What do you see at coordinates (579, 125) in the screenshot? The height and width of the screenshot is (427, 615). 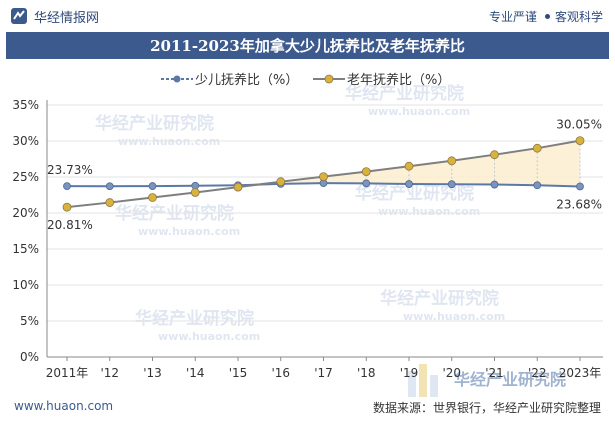 I see `data-label-elderly-last: 30.05%` at bounding box center [579, 125].